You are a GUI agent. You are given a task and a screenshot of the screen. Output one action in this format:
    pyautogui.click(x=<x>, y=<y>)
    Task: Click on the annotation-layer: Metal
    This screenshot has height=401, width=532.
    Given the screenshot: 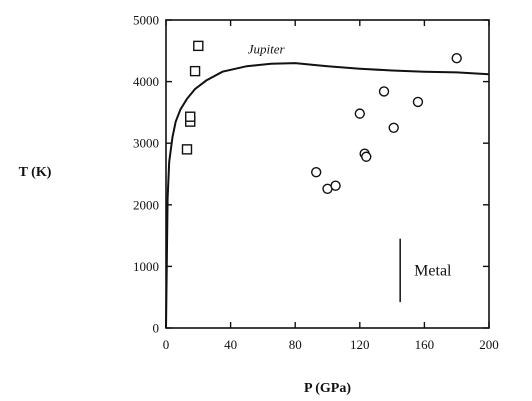 What is the action you would take?
    pyautogui.click(x=425, y=270)
    